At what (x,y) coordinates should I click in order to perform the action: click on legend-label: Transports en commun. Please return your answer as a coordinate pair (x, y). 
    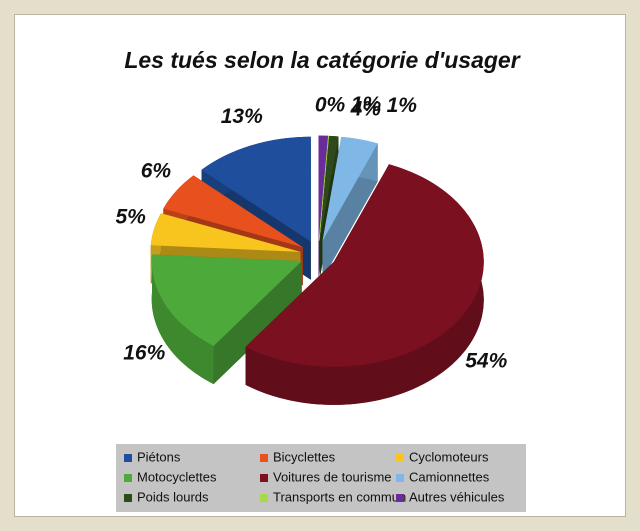
    Looking at the image, I should click on (339, 496).